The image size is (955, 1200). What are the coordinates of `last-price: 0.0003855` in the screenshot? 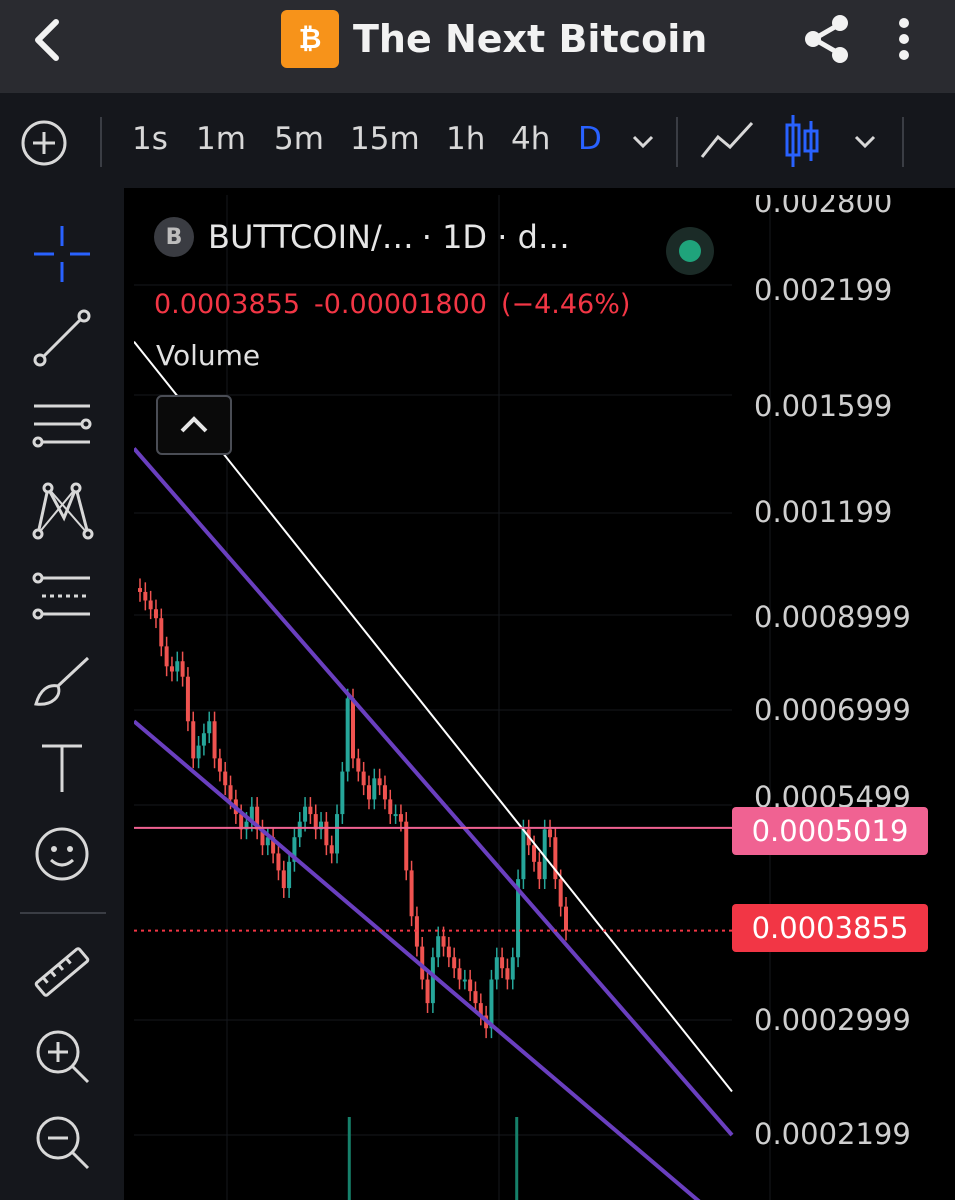 It's located at (227, 304).